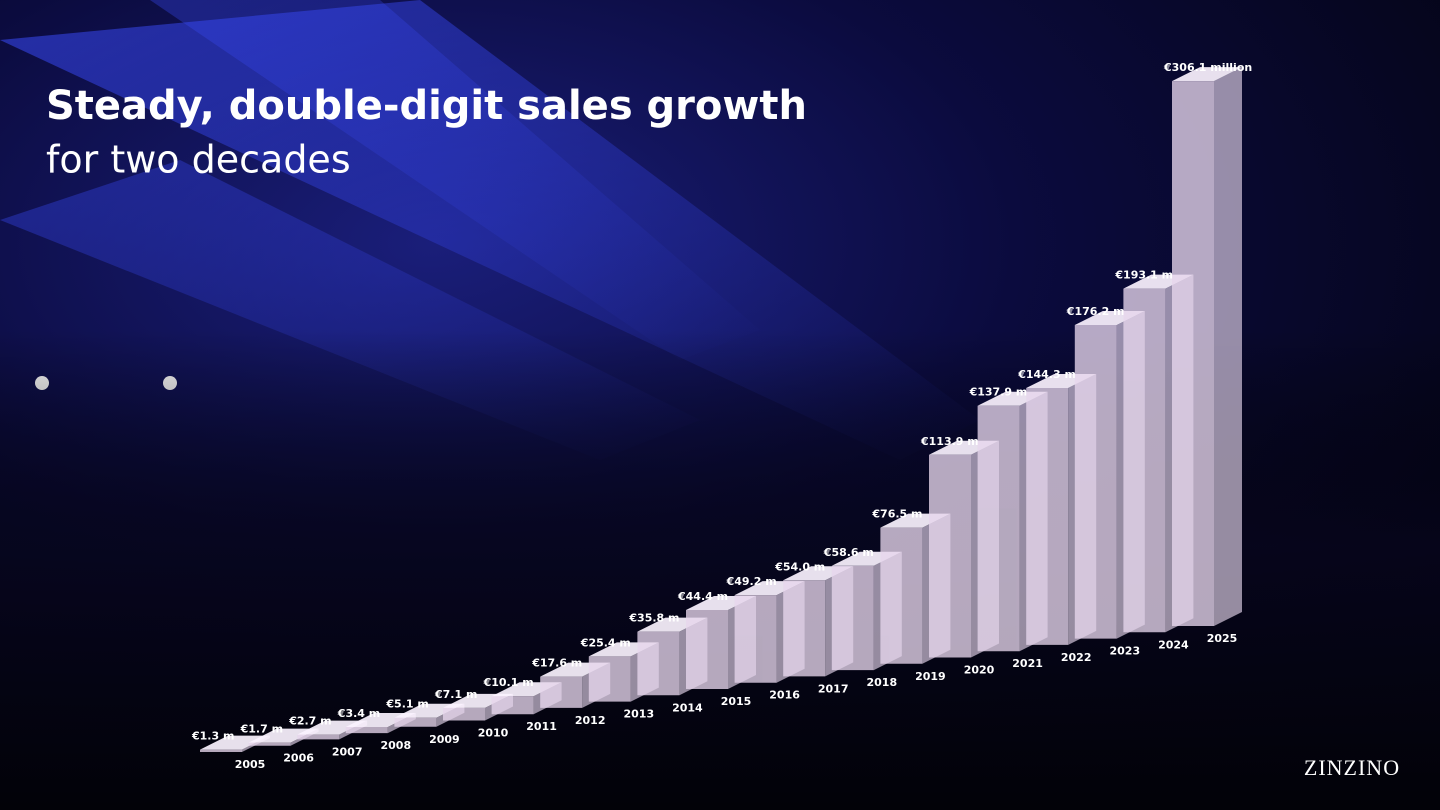  I want to click on year-label: 2005, so click(250, 764).